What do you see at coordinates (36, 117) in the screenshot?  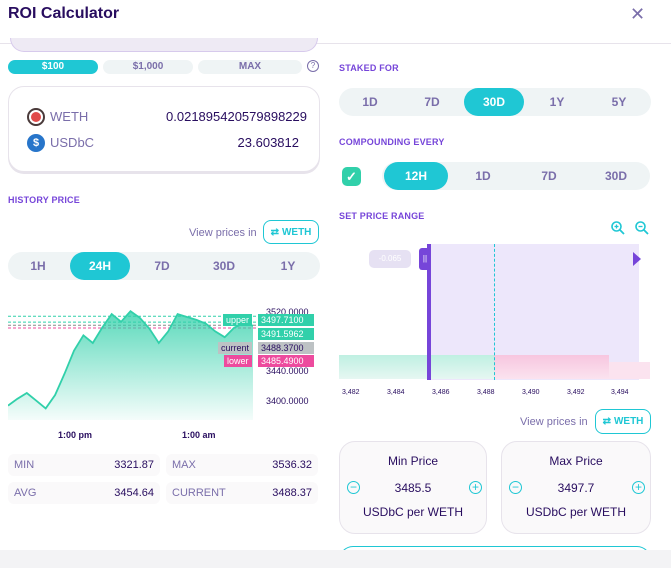 I see `weth-token-icon` at bounding box center [36, 117].